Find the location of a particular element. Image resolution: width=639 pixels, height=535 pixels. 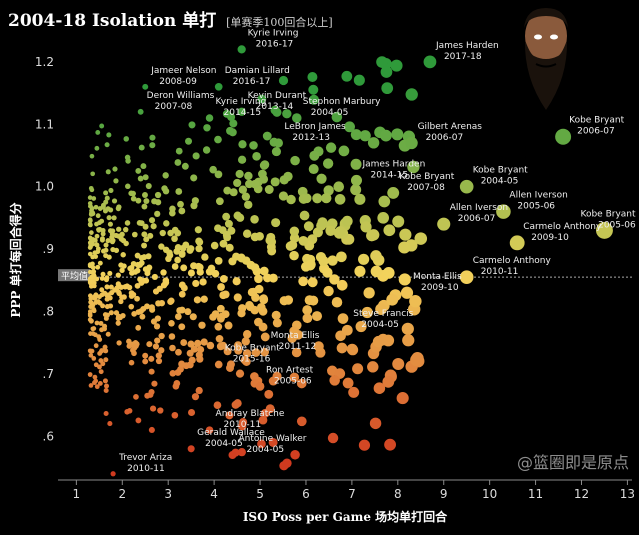

season-label: 2013-14 is located at coordinates (275, 107).